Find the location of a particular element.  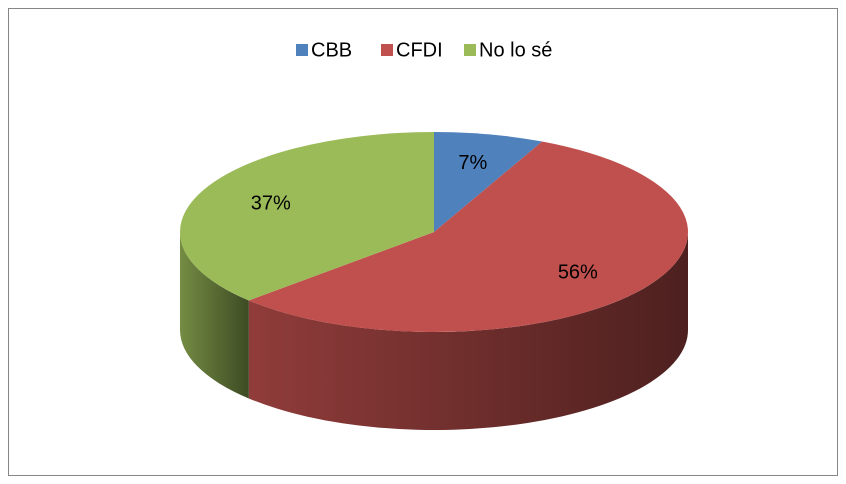

legend-label: CBB is located at coordinates (331, 50).